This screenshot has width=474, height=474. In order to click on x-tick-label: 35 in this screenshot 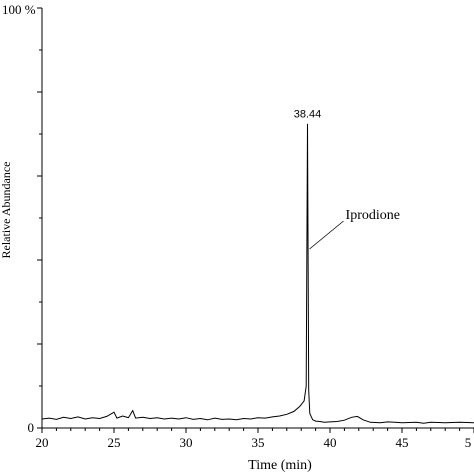, I will do `click(258, 442)`.